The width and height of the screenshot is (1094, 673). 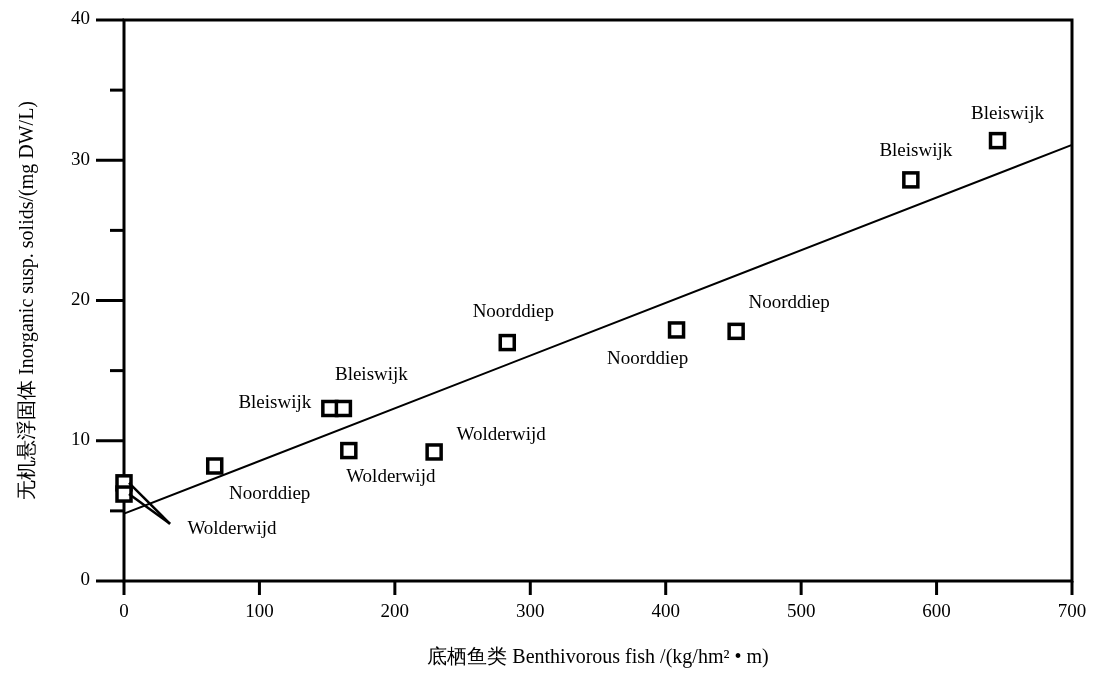 I want to click on x-tick-label: 100, so click(x=259, y=610).